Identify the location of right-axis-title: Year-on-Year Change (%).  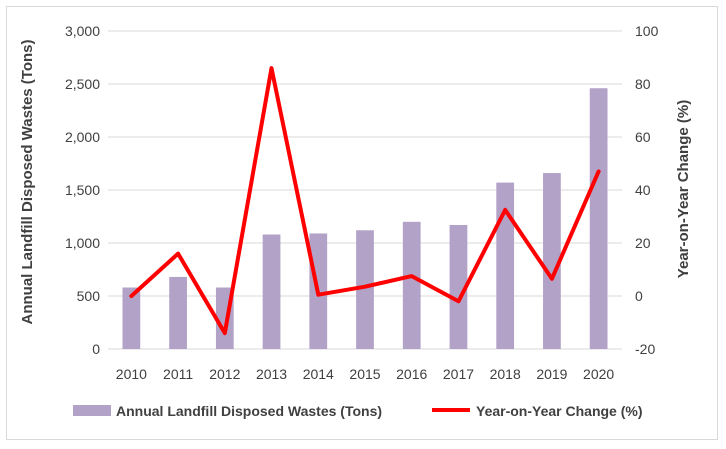
(683, 189).